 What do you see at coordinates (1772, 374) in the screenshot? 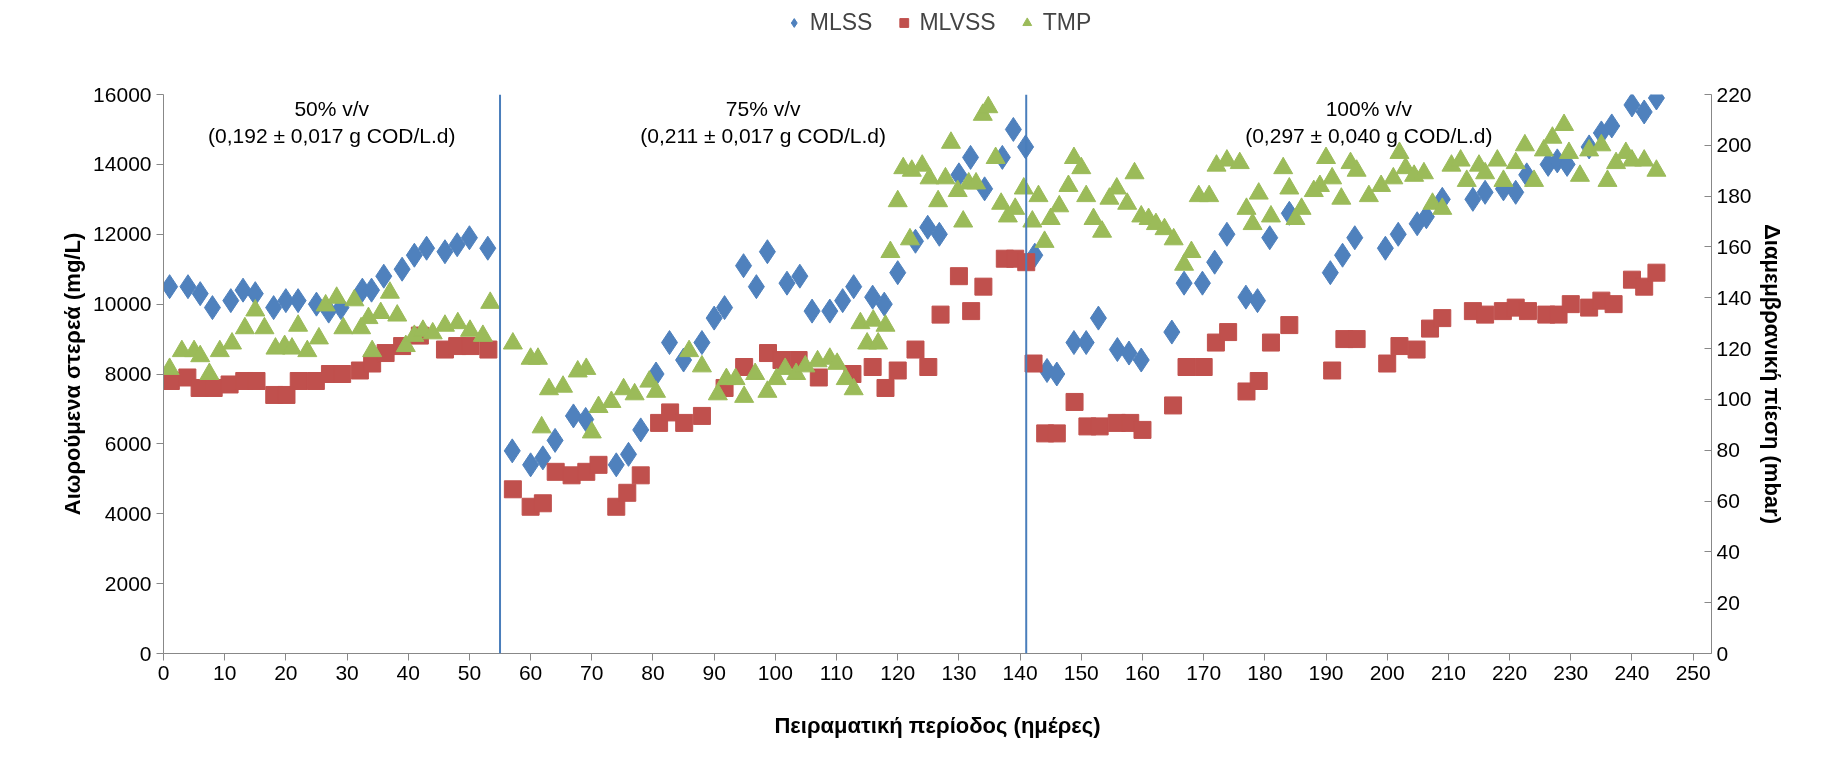
I see `y2-axis-title: Διαμεμβρανική πίεση (mbar)` at bounding box center [1772, 374].